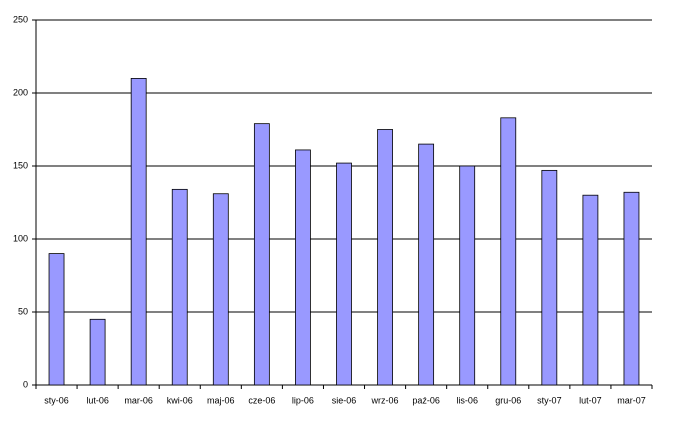  Describe the element at coordinates (20, 19) in the screenshot. I see `y-tick-label: 250` at that location.